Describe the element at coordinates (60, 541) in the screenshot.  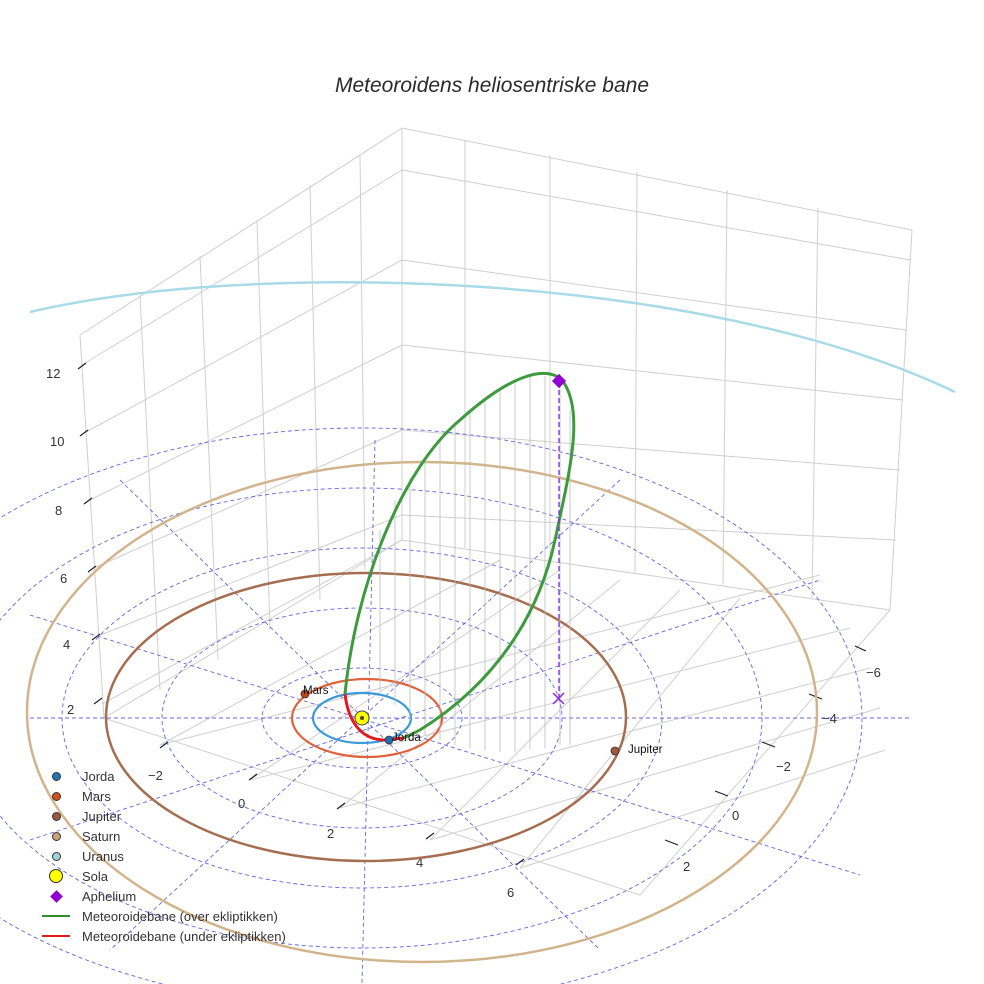
I see `z-tick-labels: 12 10 8 6 4 2` at that location.